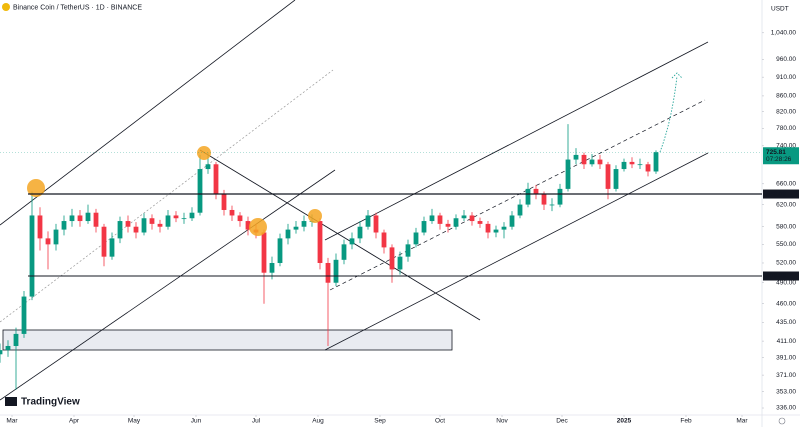  I want to click on chart-title: Binance Coin / TetherUS · 1D · BINANCE, so click(77, 7).